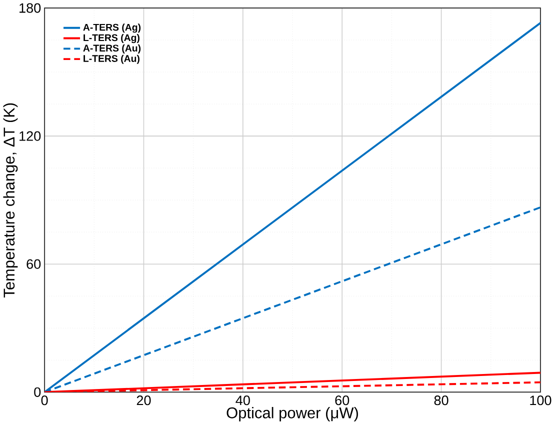 The width and height of the screenshot is (555, 425). I want to click on y-tick-label: 120, so click(30, 136).